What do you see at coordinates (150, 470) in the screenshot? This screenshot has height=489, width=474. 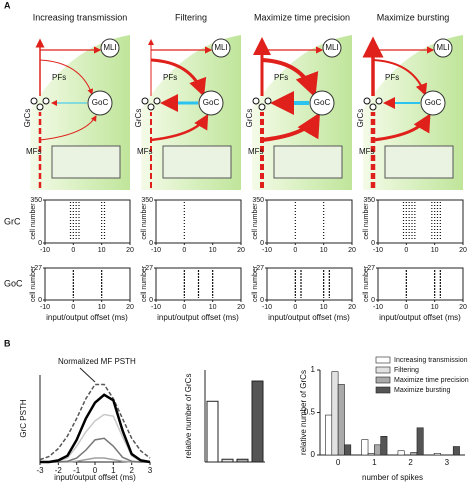 I see `x-tick-label: 3` at bounding box center [150, 470].